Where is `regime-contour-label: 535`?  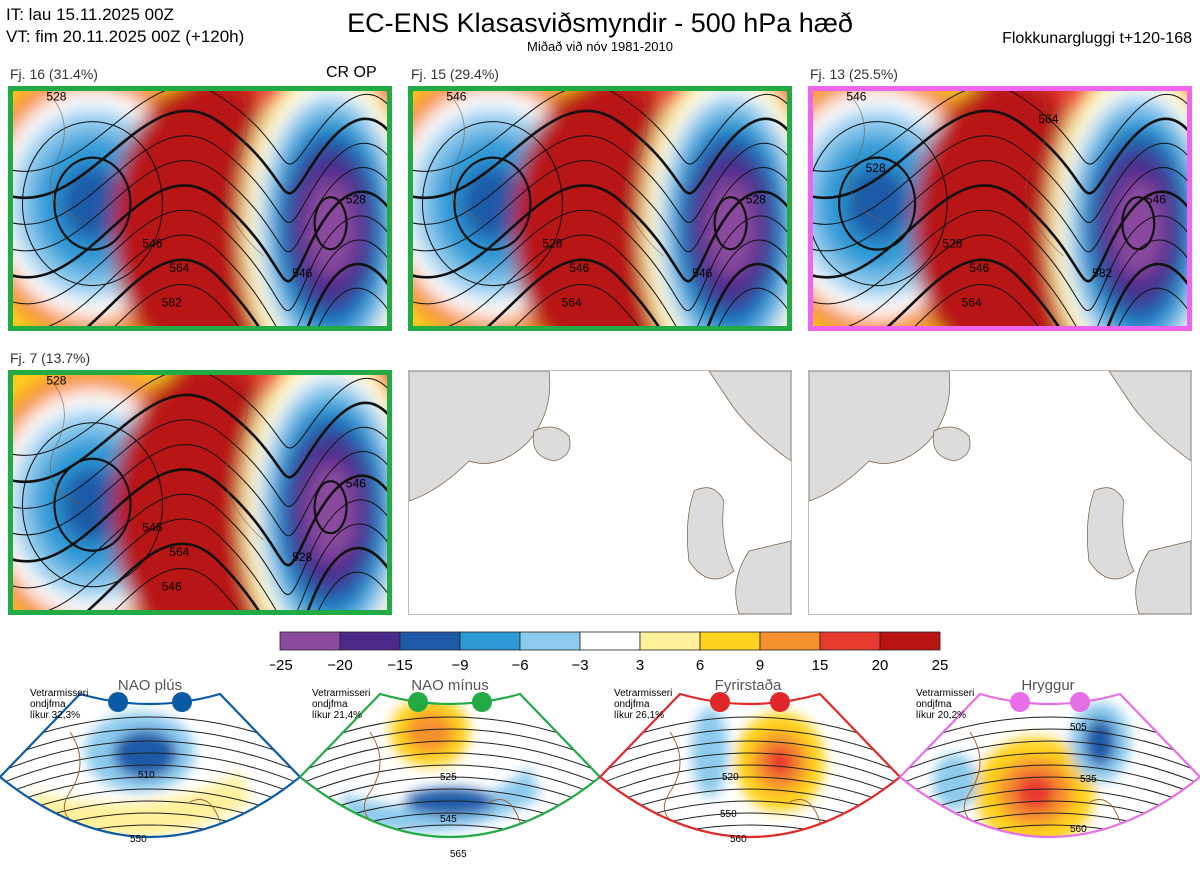 regime-contour-label: 535 is located at coordinates (1088, 779).